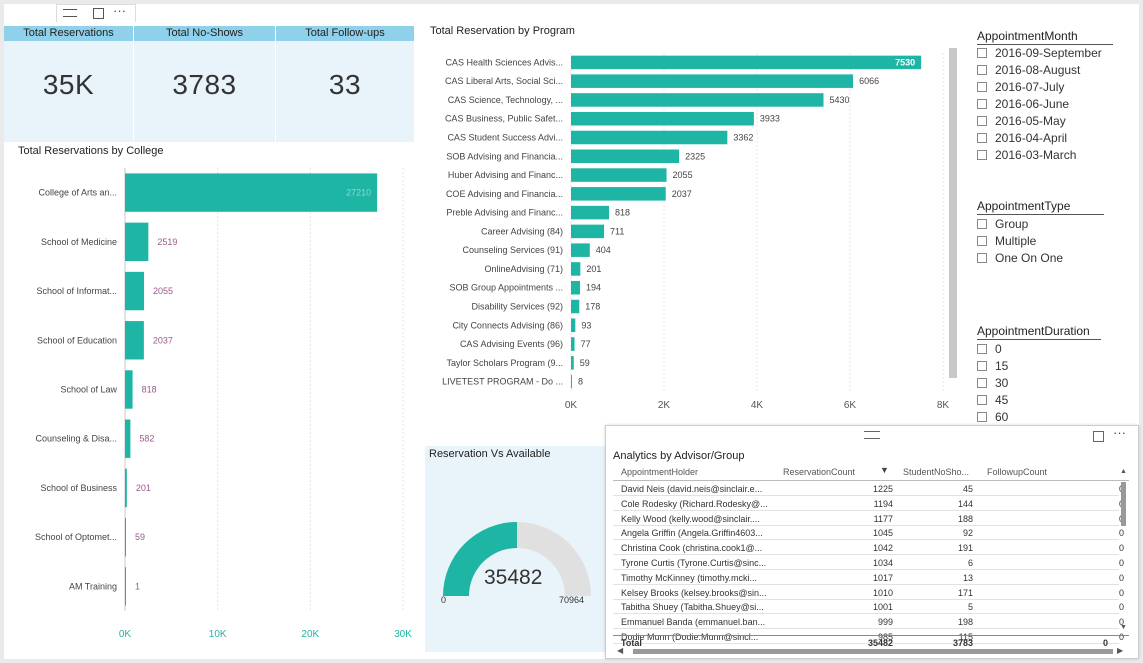  I want to click on table-row: Timothy McKinney (timothy.mcki... 1017 13 0, so click(868, 578).